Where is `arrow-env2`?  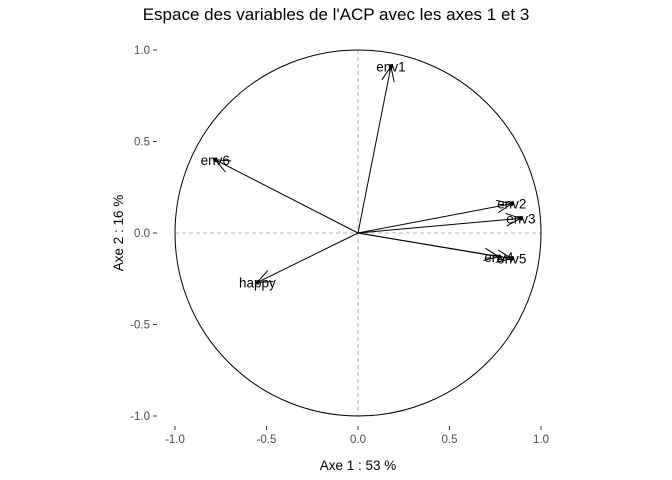
arrow-env2 is located at coordinates (434, 218).